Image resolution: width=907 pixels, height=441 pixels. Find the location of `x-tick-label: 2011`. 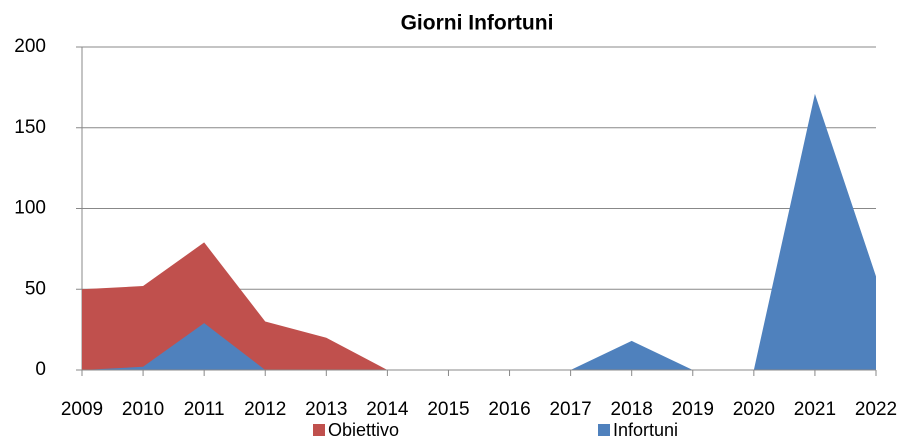

x-tick-label: 2011 is located at coordinates (204, 409).